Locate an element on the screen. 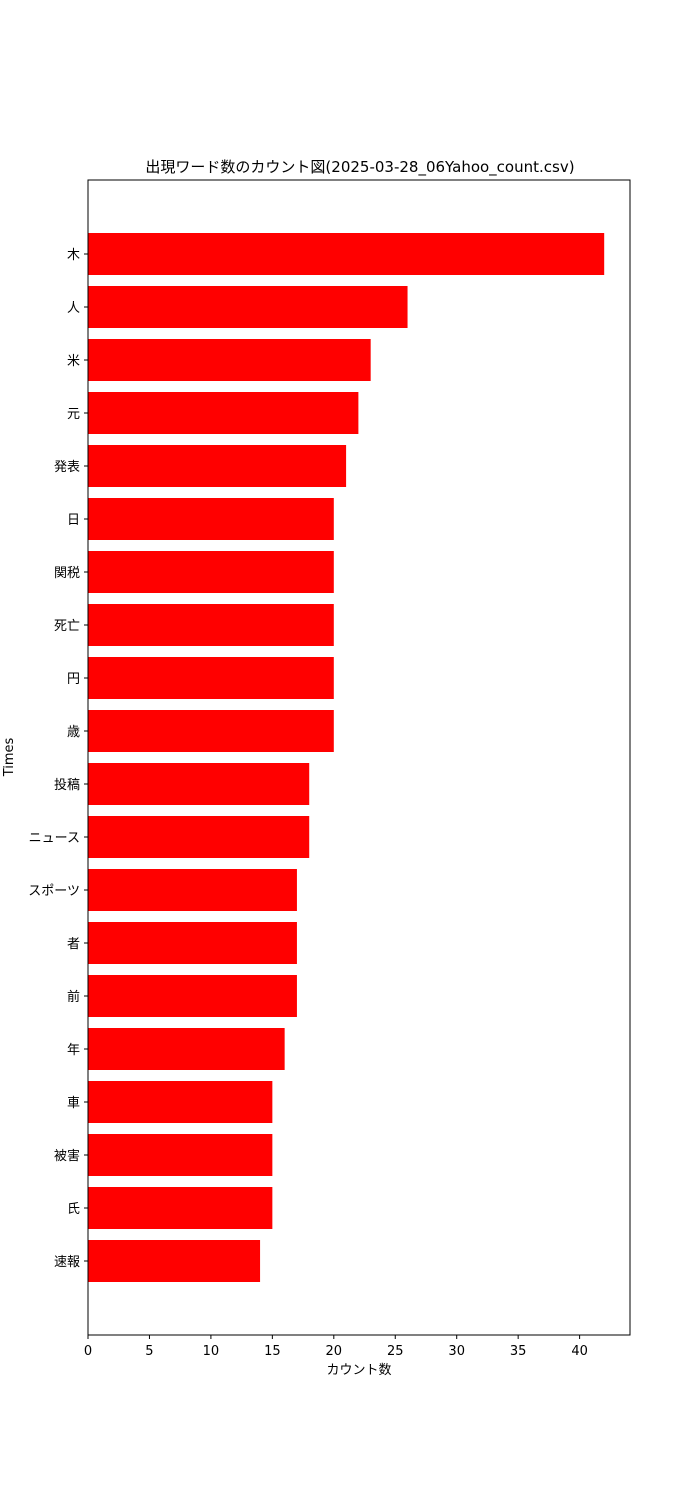 This screenshot has width=700, height=1500. x-tick-label: 10 is located at coordinates (211, 1351).